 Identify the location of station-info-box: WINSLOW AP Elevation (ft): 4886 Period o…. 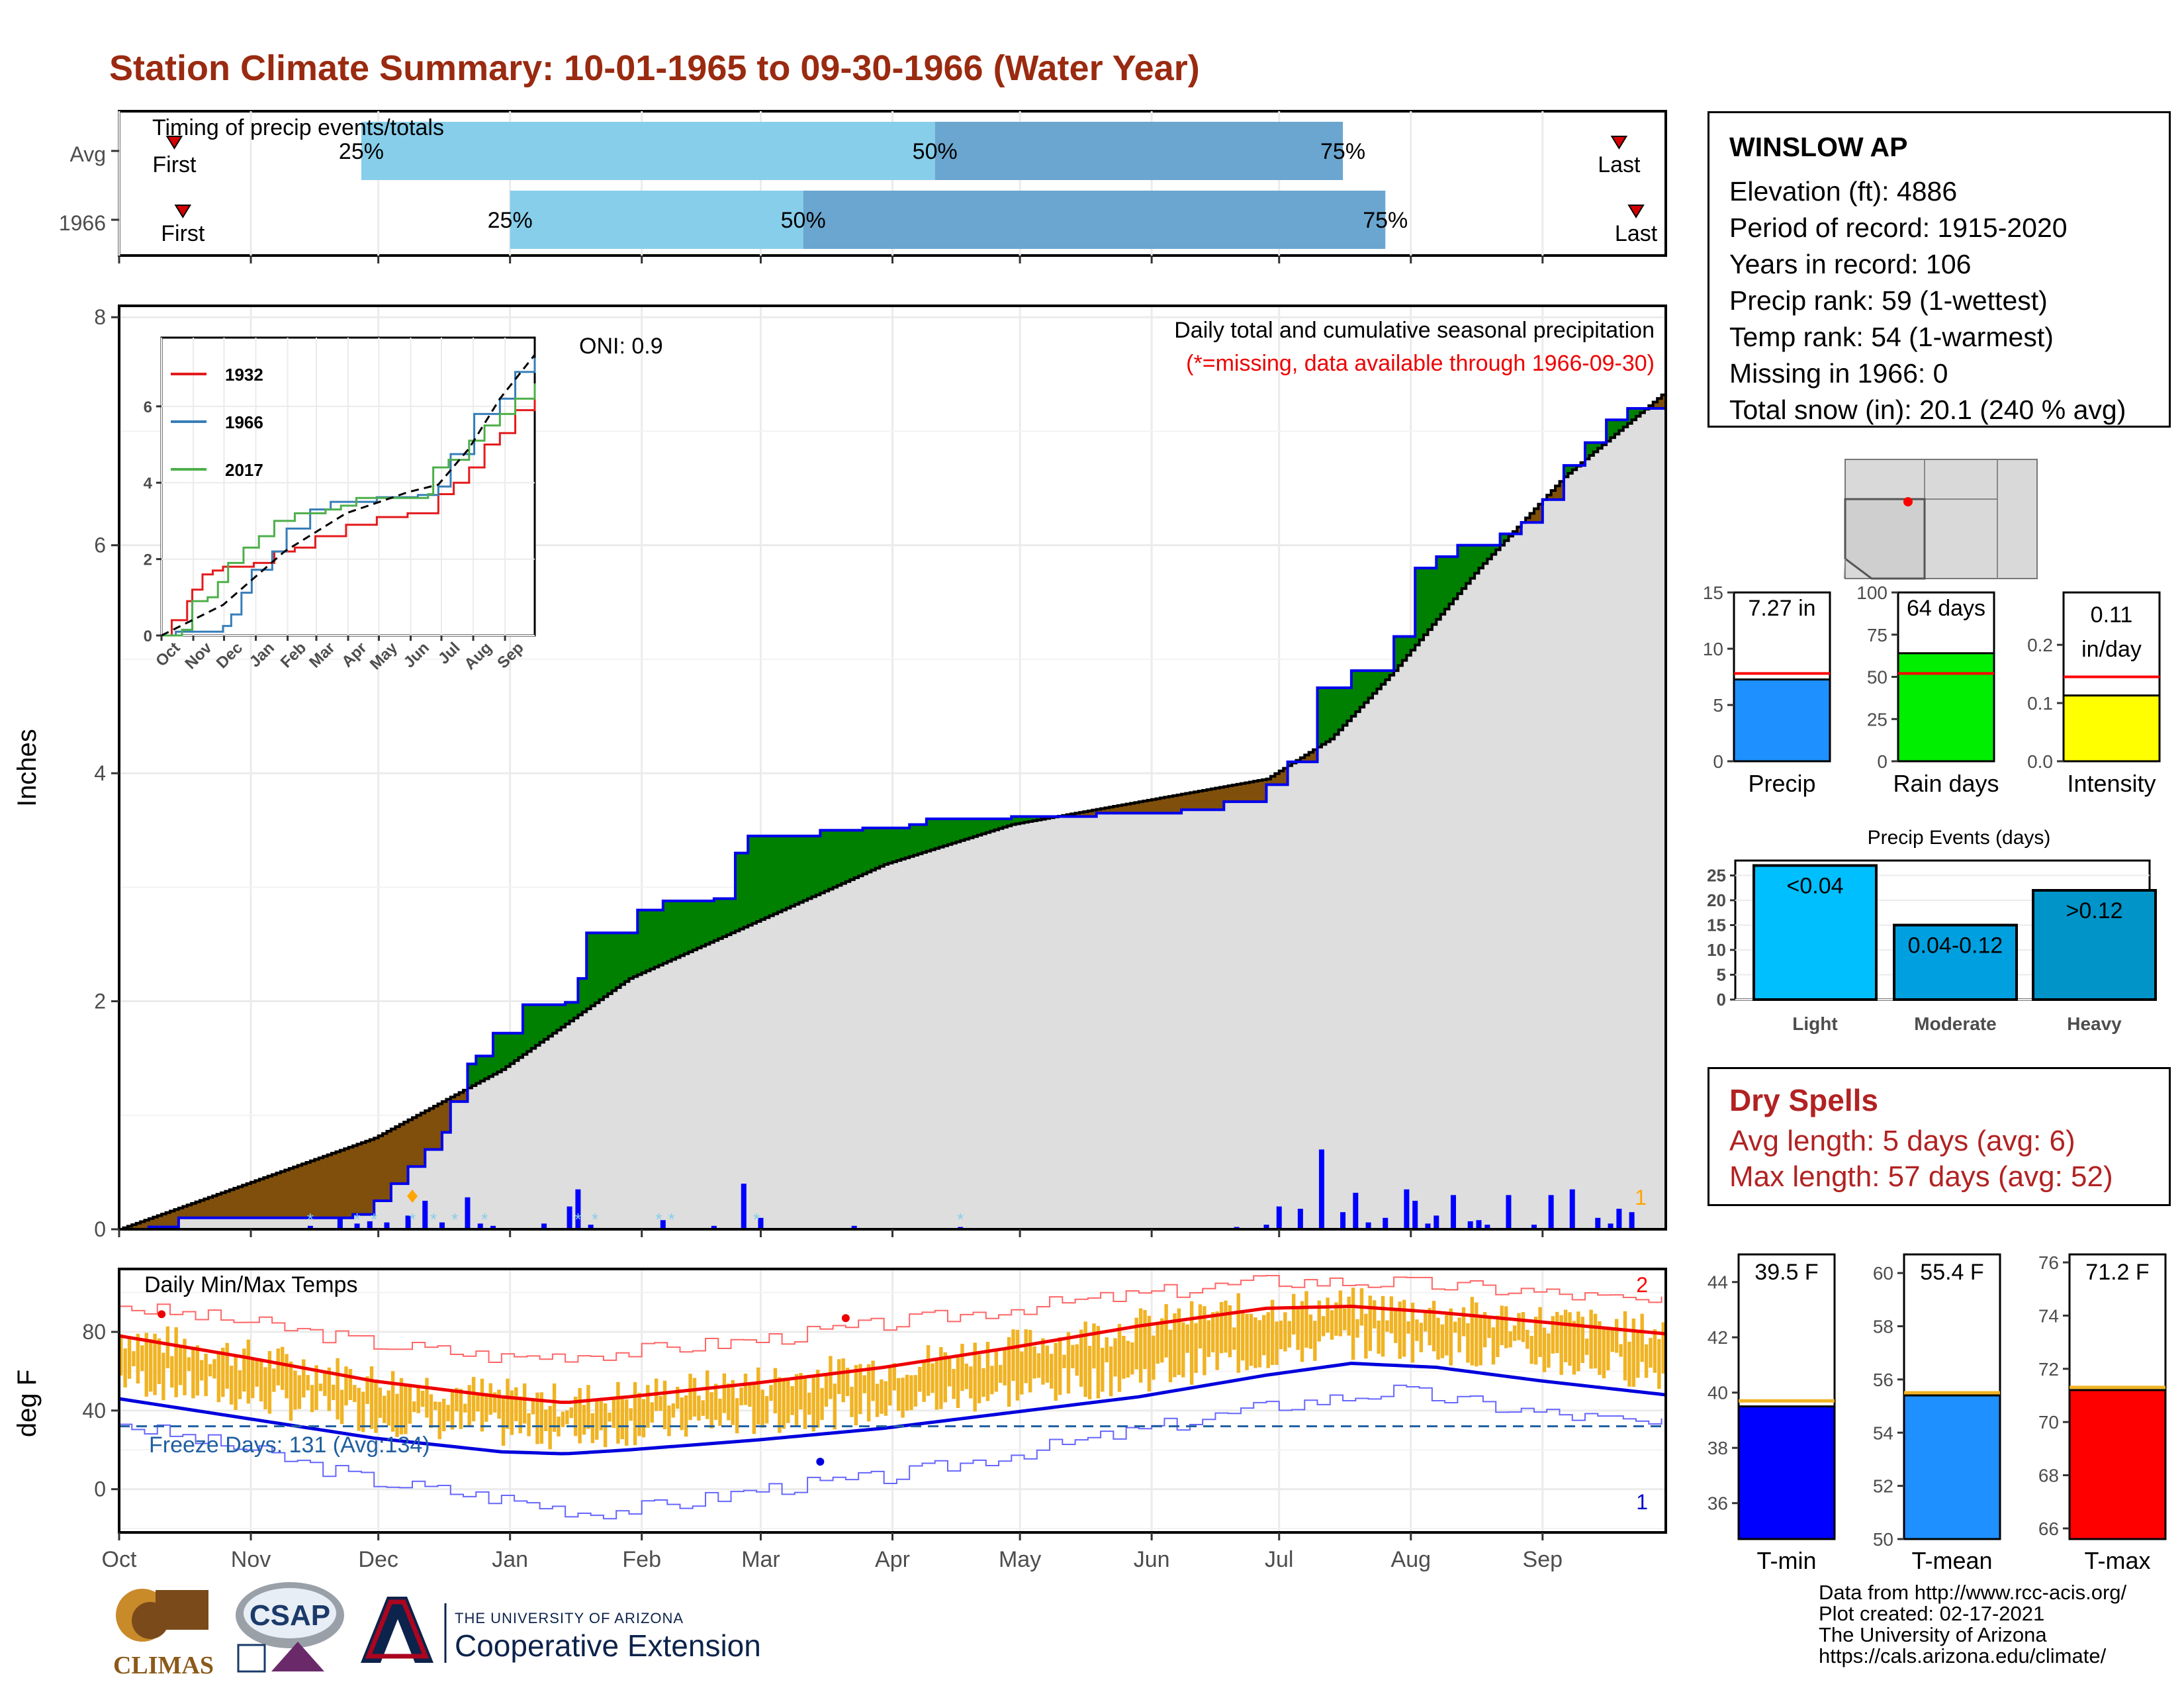
(1939, 269).